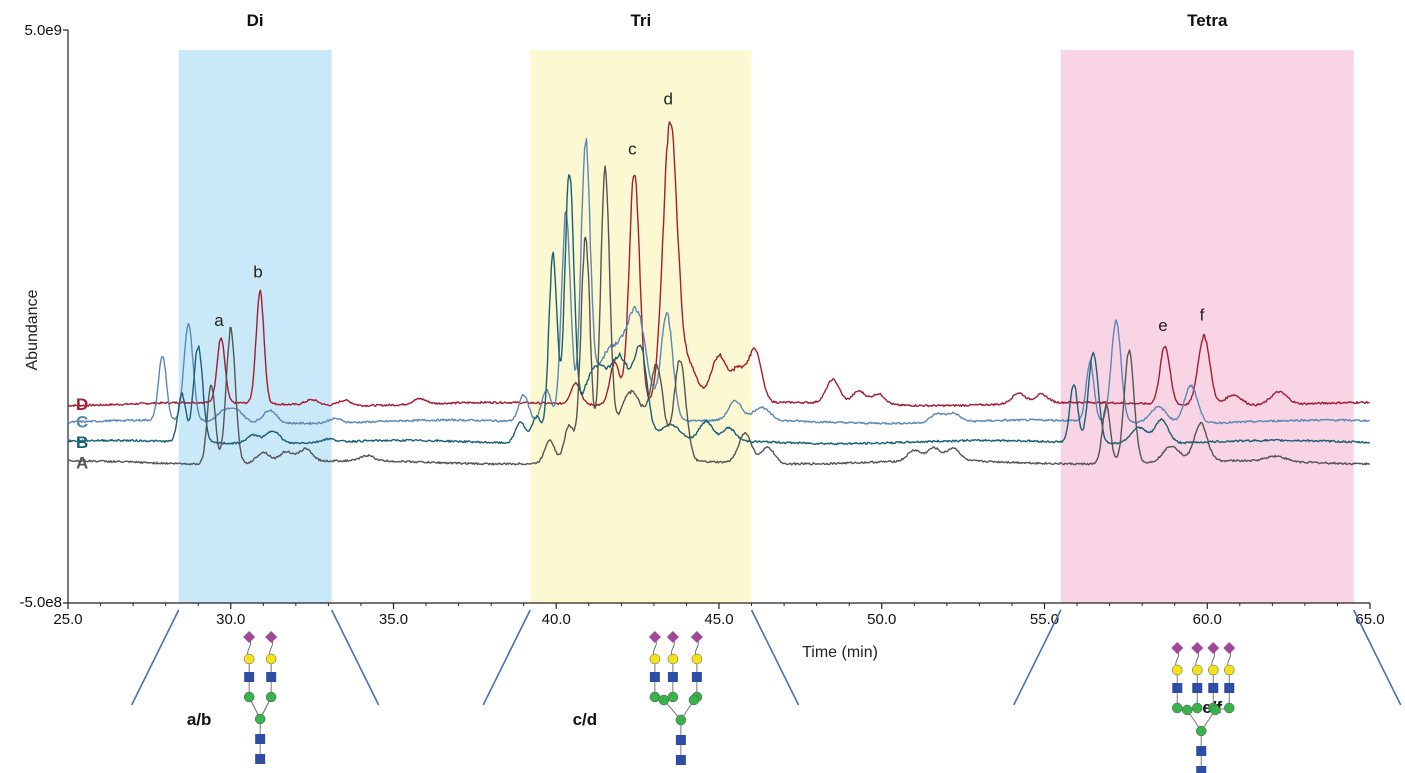  Describe the element at coordinates (257, 272) in the screenshot. I see `peak-label-b: b` at that location.